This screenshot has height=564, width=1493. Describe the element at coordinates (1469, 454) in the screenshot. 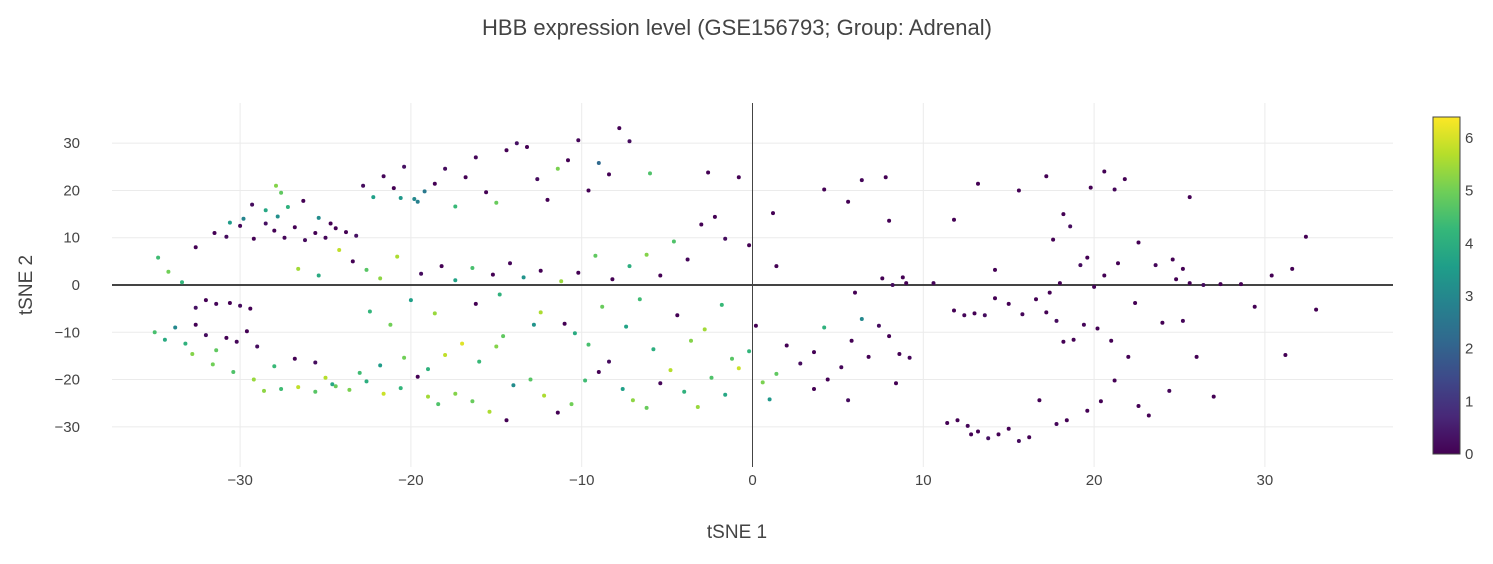

I see `colorbar-tick-label: 0` at that location.